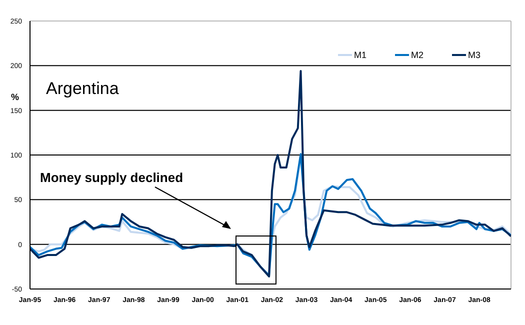 The image size is (525, 325). Describe the element at coordinates (360, 55) in the screenshot. I see `legend-label: M1` at that location.